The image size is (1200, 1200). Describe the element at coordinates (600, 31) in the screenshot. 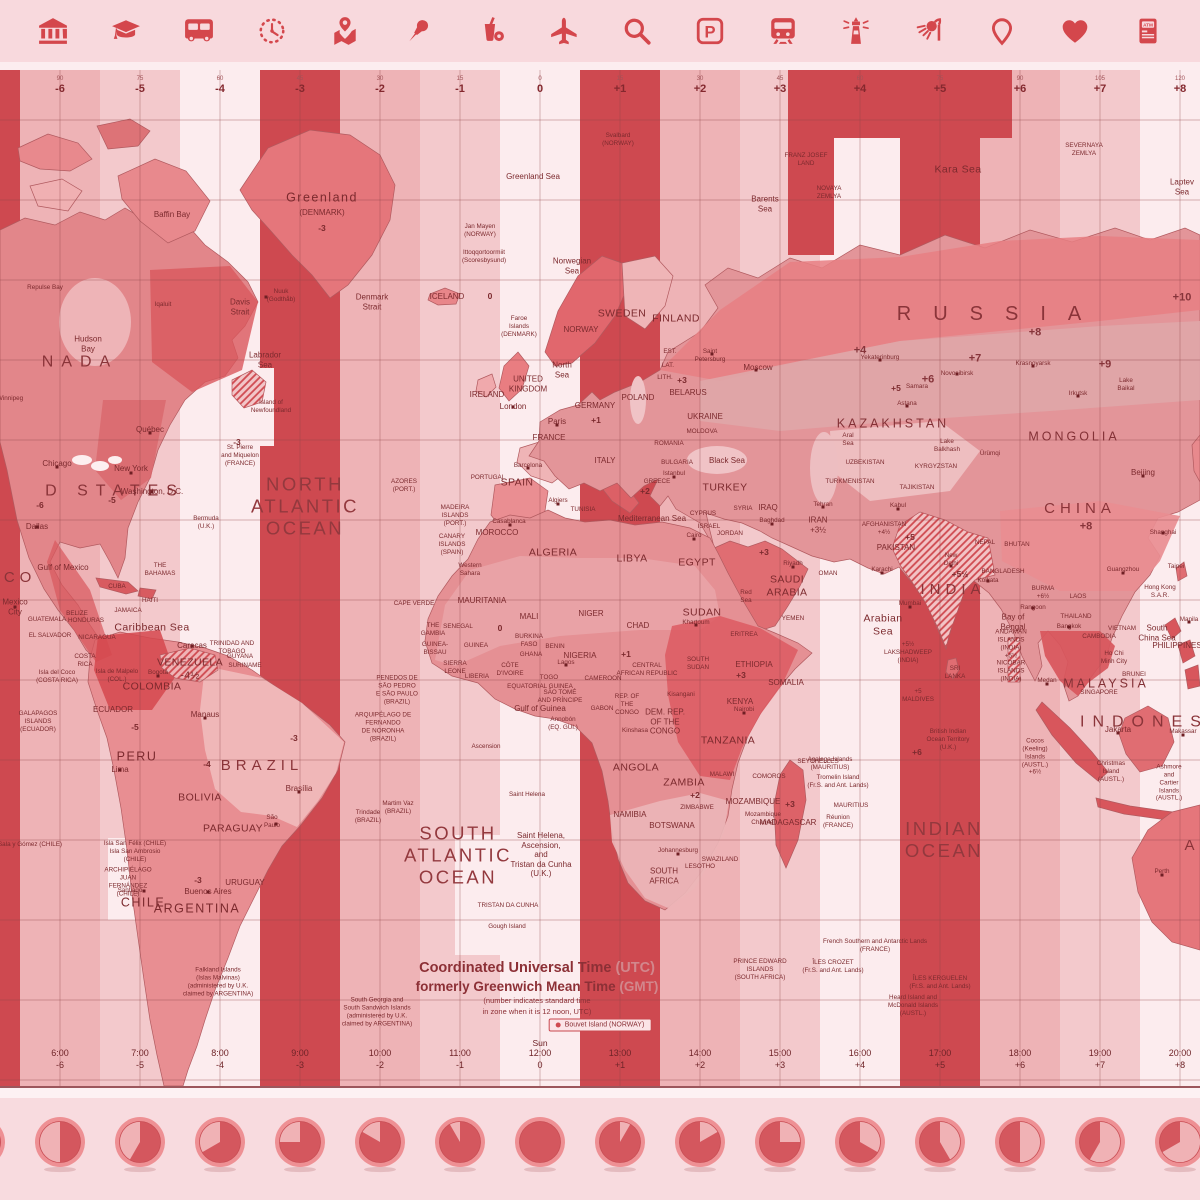

I see `icon-toolbar: P ATM` at that location.